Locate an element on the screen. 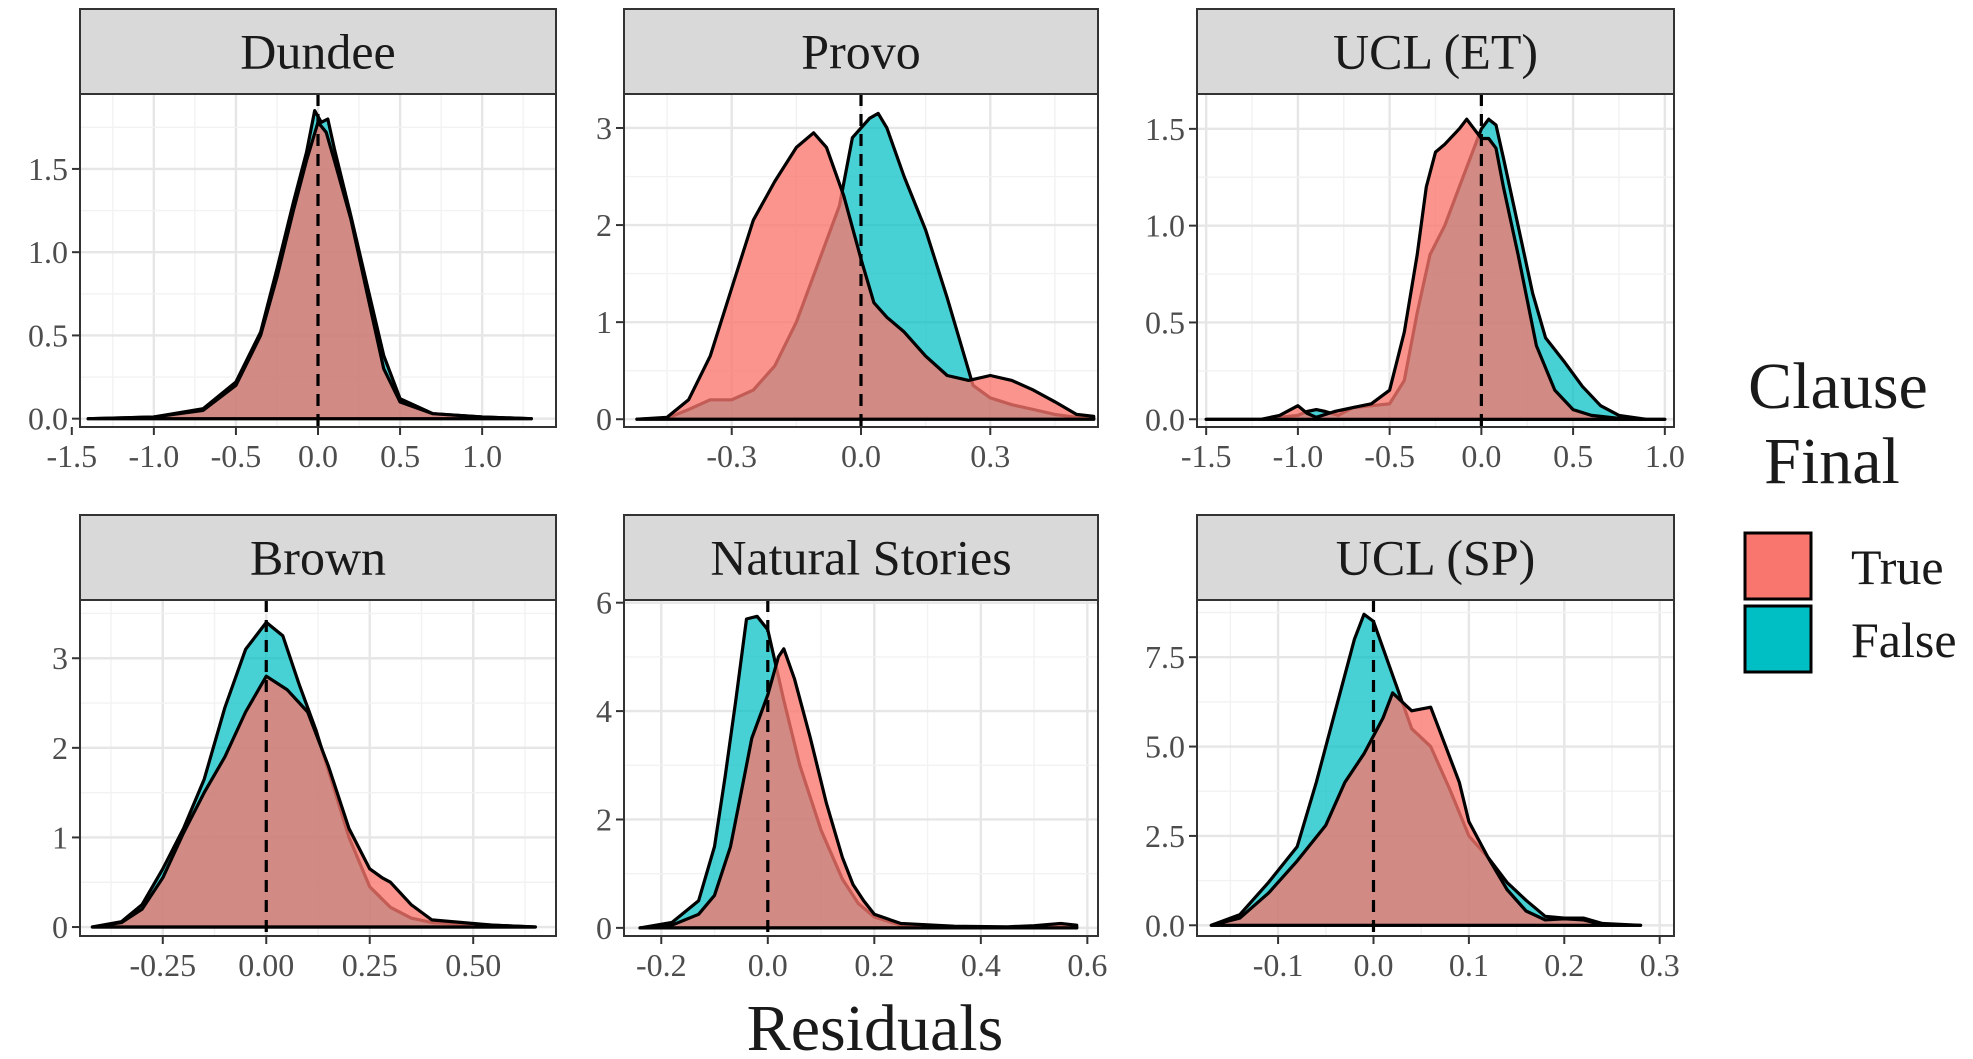 The height and width of the screenshot is (1059, 1973). x-tick-label: 0.1 is located at coordinates (1469, 965).